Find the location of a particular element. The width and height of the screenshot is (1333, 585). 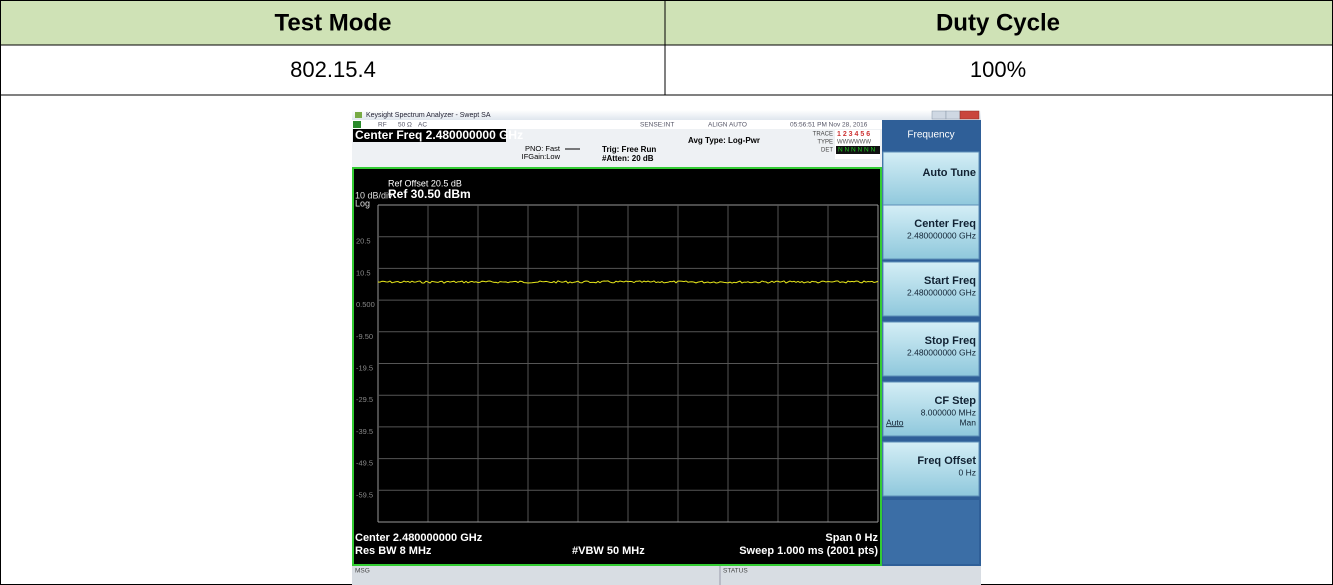

y-label: -19.5 is located at coordinates (364, 367).